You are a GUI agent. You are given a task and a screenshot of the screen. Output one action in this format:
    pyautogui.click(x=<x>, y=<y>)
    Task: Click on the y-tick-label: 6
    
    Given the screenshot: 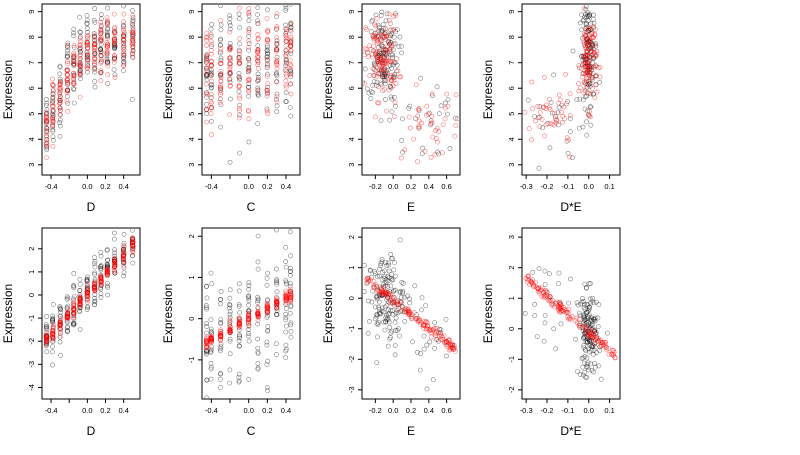 What is the action you would take?
    pyautogui.click(x=31, y=88)
    